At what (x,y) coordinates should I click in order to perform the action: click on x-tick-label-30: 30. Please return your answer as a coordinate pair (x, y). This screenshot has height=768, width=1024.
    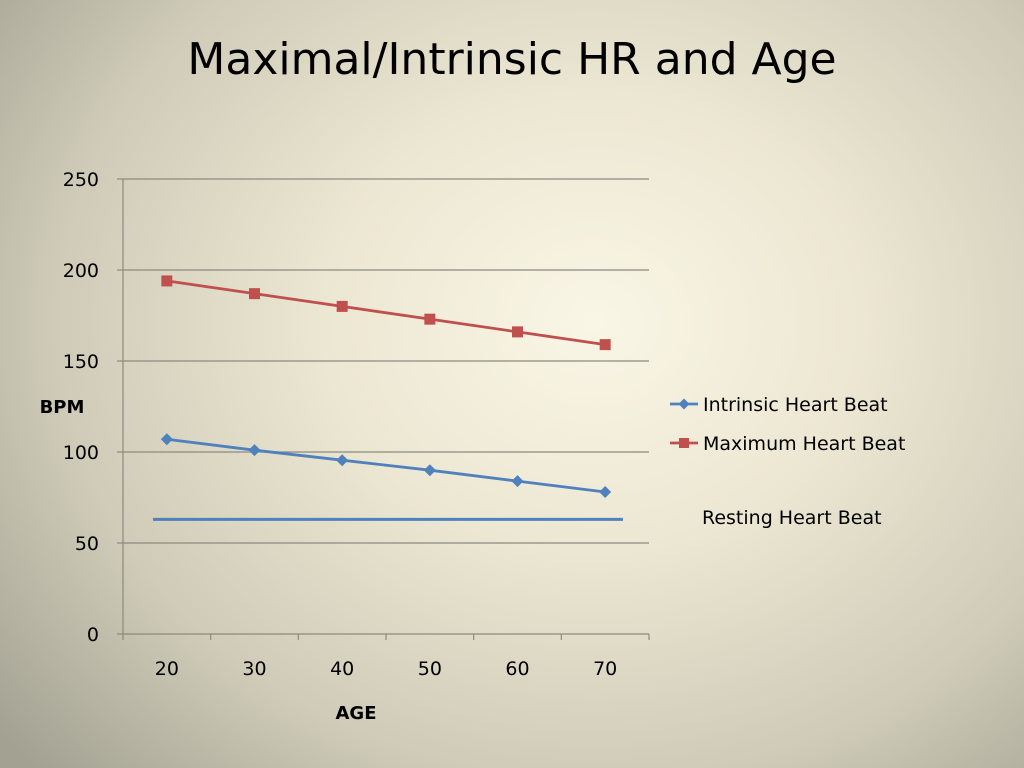
    Looking at the image, I should click on (254, 669).